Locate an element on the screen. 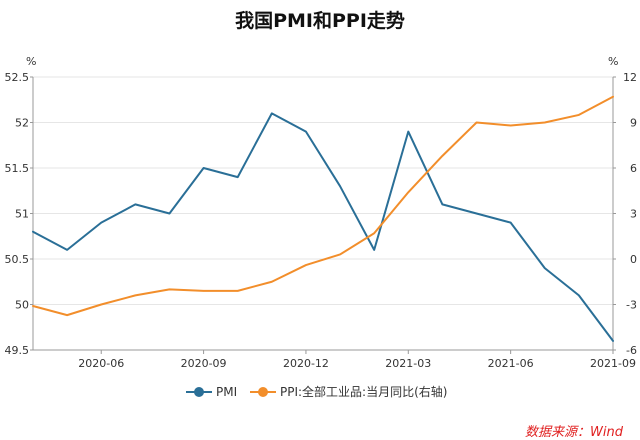 This screenshot has height=440, width=640. x-tick-label: 2021-06 is located at coordinates (511, 363).